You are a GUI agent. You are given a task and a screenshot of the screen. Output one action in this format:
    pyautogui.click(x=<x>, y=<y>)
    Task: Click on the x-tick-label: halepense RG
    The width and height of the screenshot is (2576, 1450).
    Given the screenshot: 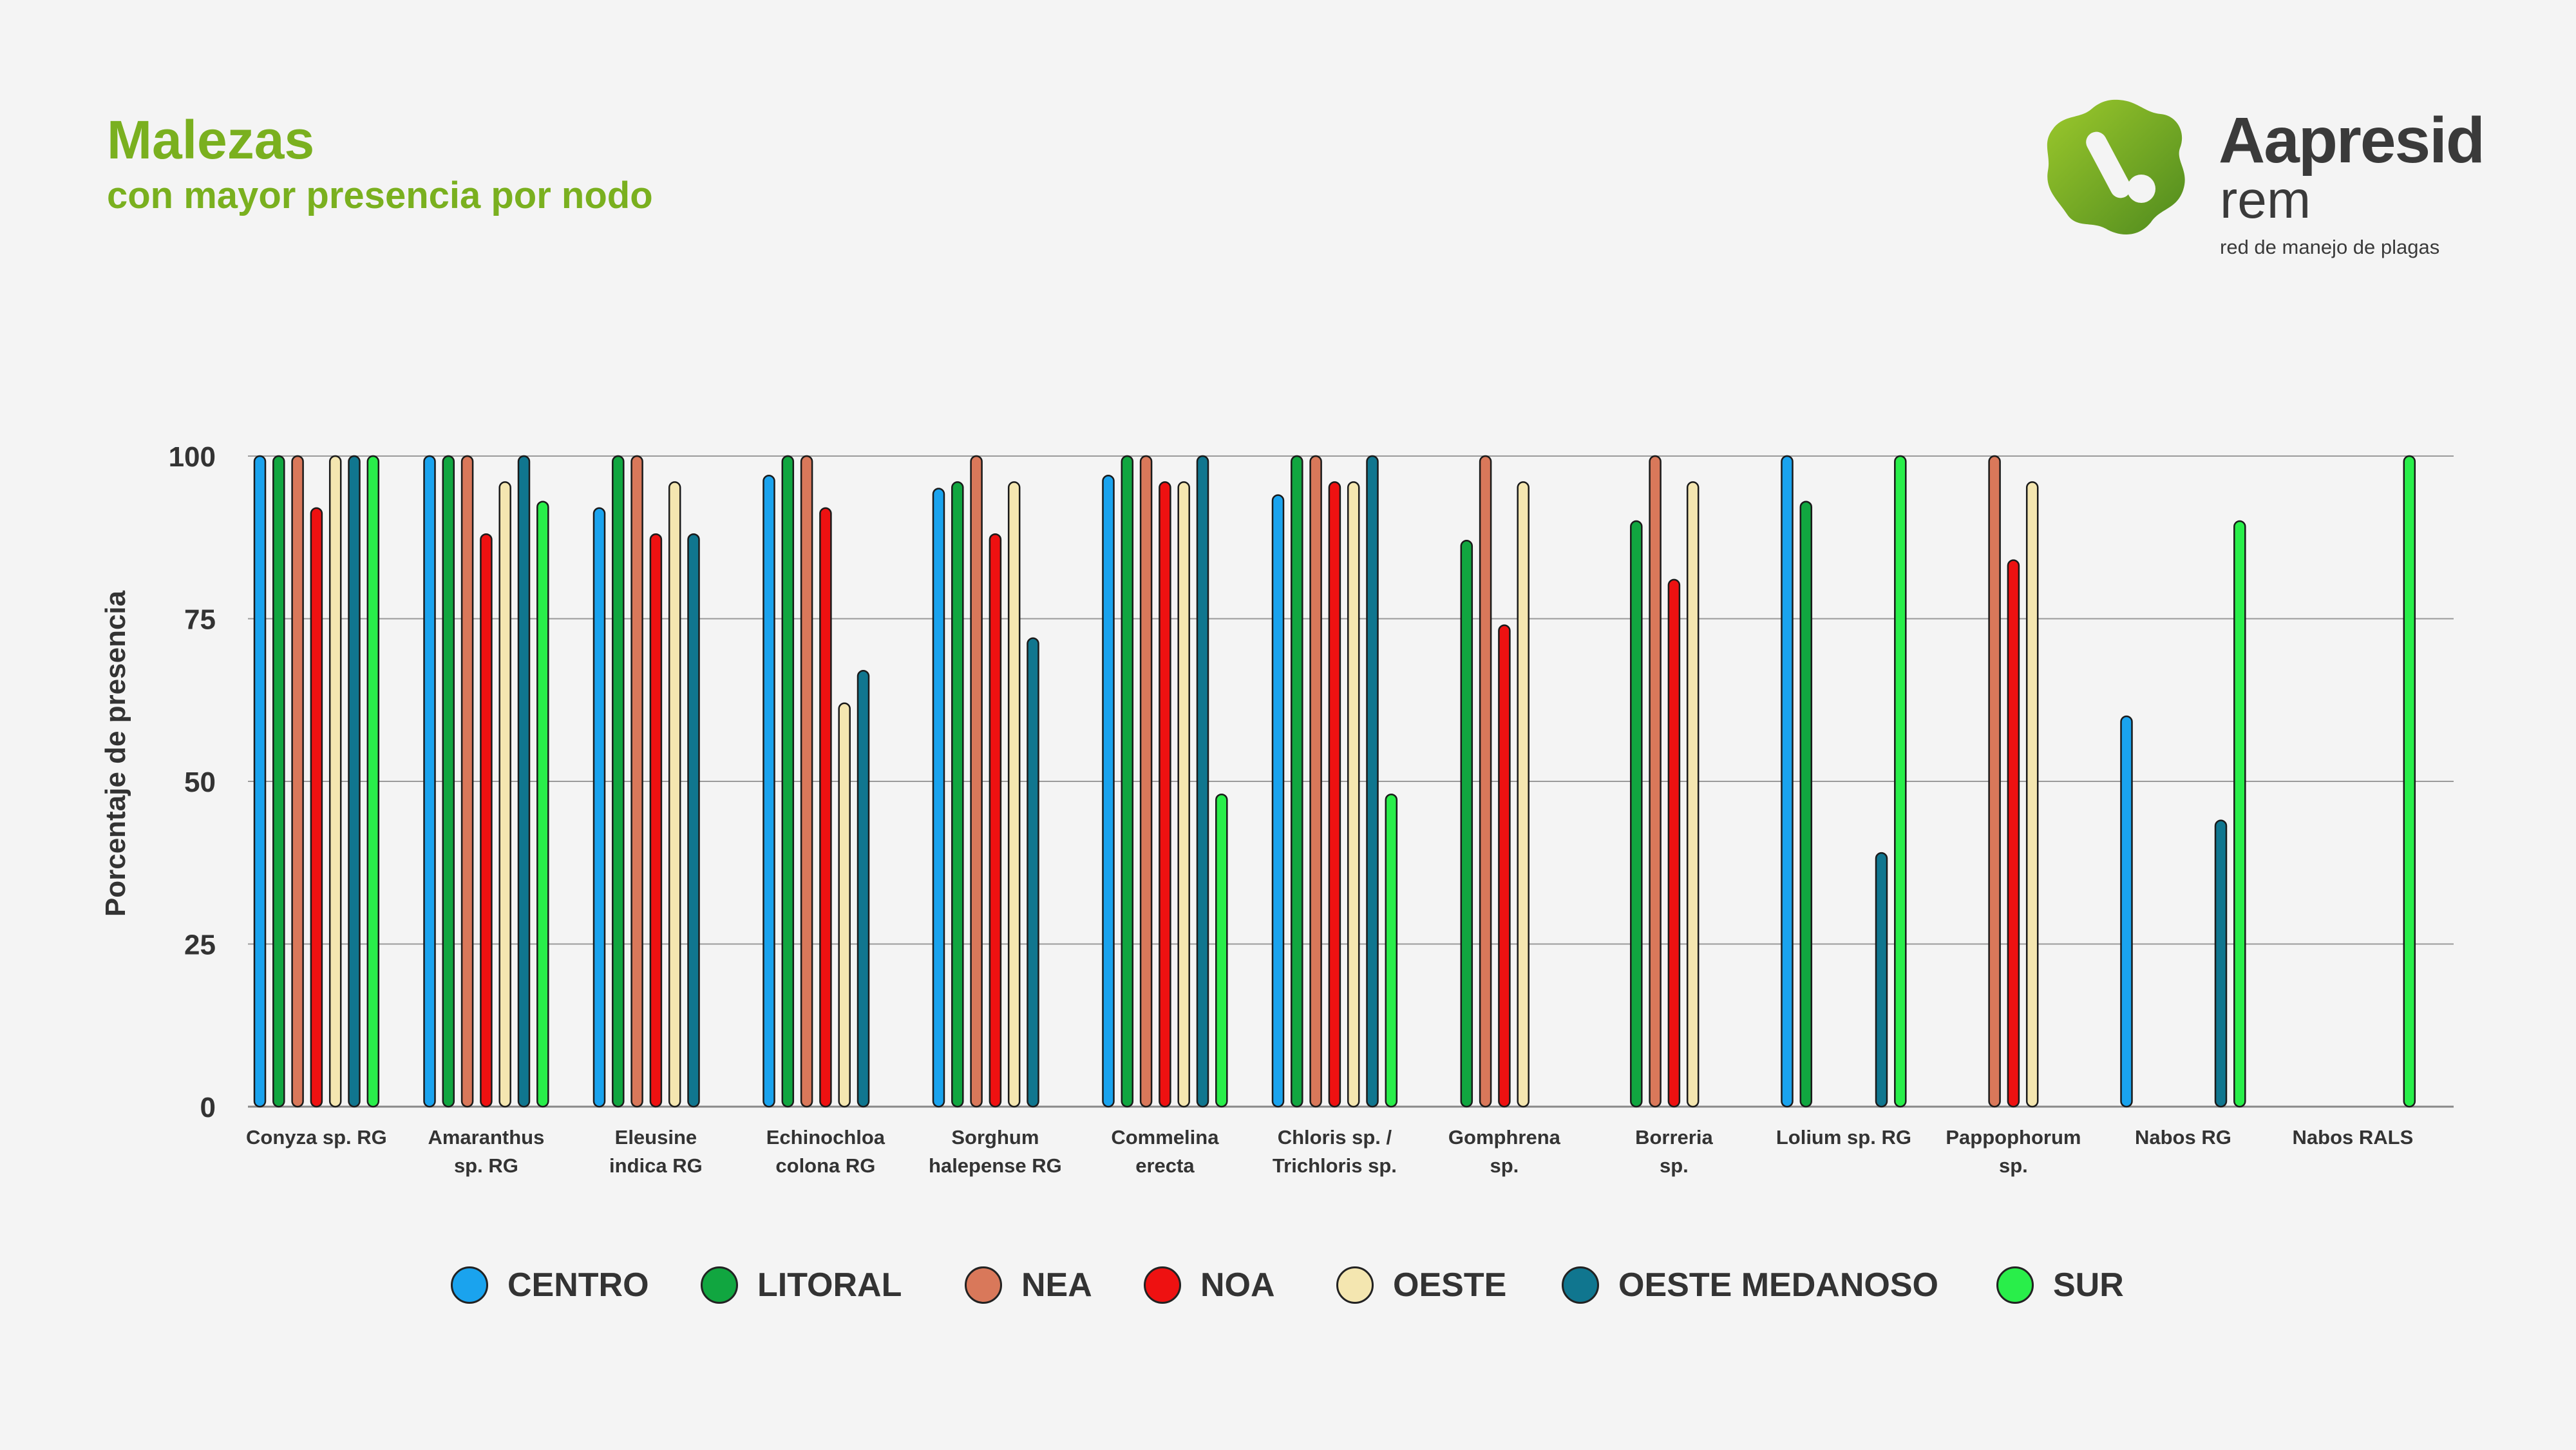 What is the action you would take?
    pyautogui.click(x=996, y=1165)
    